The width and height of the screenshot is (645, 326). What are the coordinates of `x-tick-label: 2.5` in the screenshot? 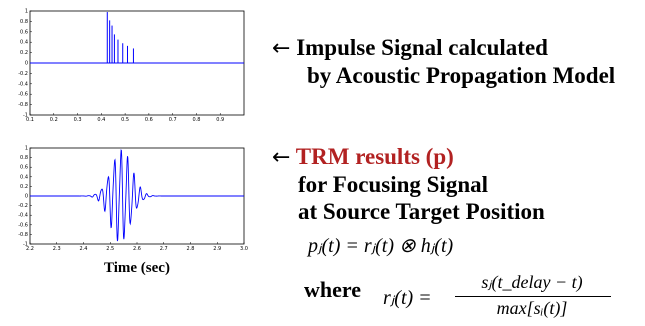 It's located at (110, 249).